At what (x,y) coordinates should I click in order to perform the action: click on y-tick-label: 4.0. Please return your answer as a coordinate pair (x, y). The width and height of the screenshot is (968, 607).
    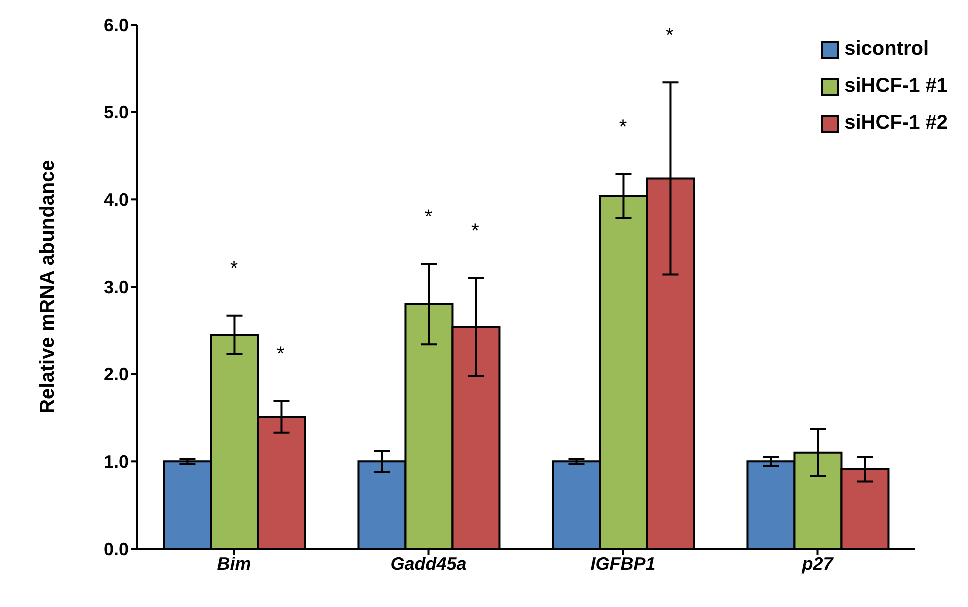
    Looking at the image, I should click on (116, 200).